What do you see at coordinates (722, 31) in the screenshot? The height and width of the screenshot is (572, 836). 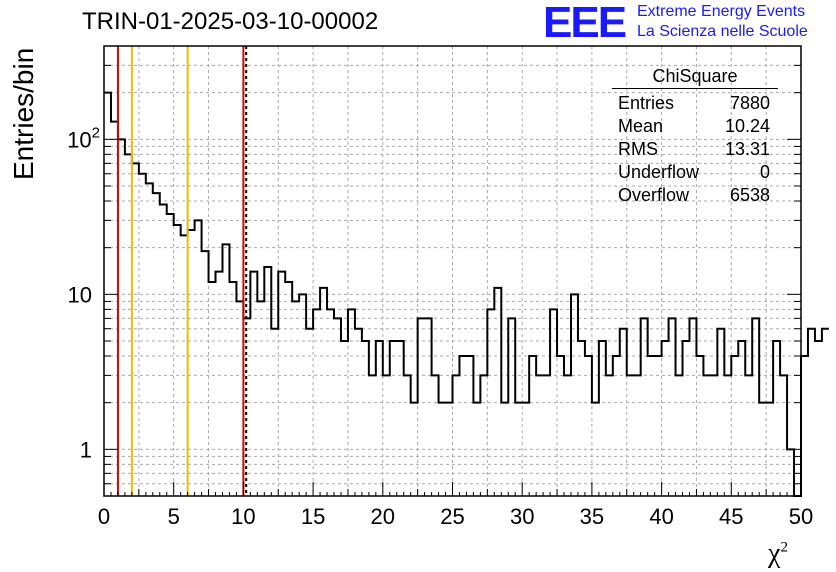 I see `logo-caption-2: La Scienza nelle Scuole` at bounding box center [722, 31].